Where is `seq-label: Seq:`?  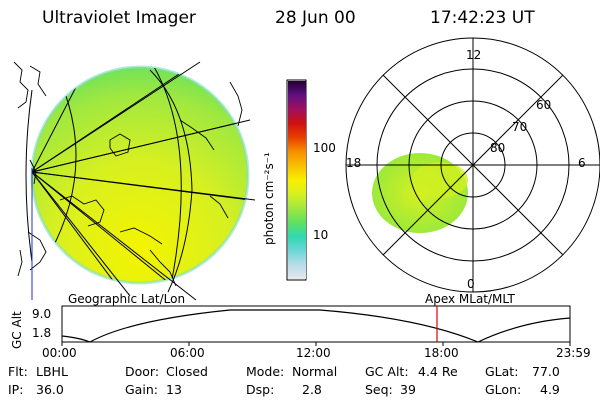 seq-label: Seq: is located at coordinates (379, 389).